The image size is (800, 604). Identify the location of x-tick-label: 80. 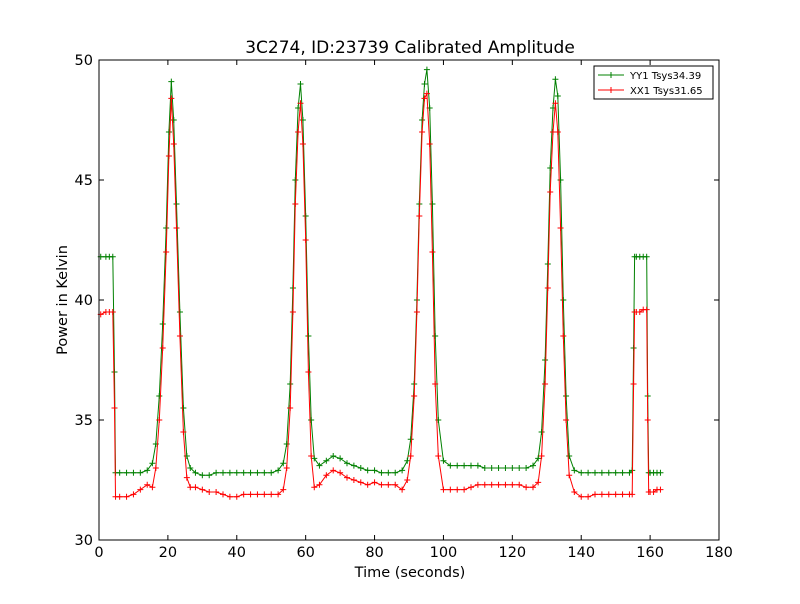
(374, 553).